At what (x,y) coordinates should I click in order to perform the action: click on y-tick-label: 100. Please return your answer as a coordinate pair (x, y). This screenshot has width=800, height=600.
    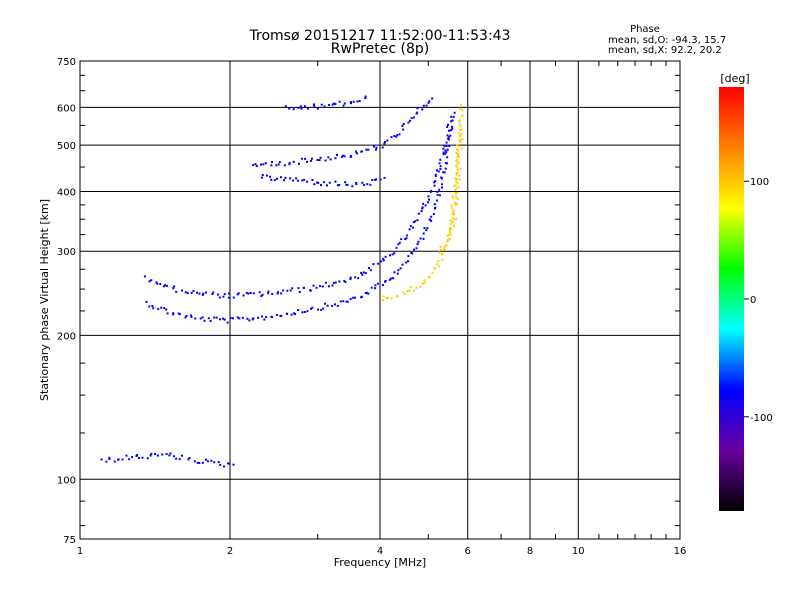
    Looking at the image, I should click on (66, 480).